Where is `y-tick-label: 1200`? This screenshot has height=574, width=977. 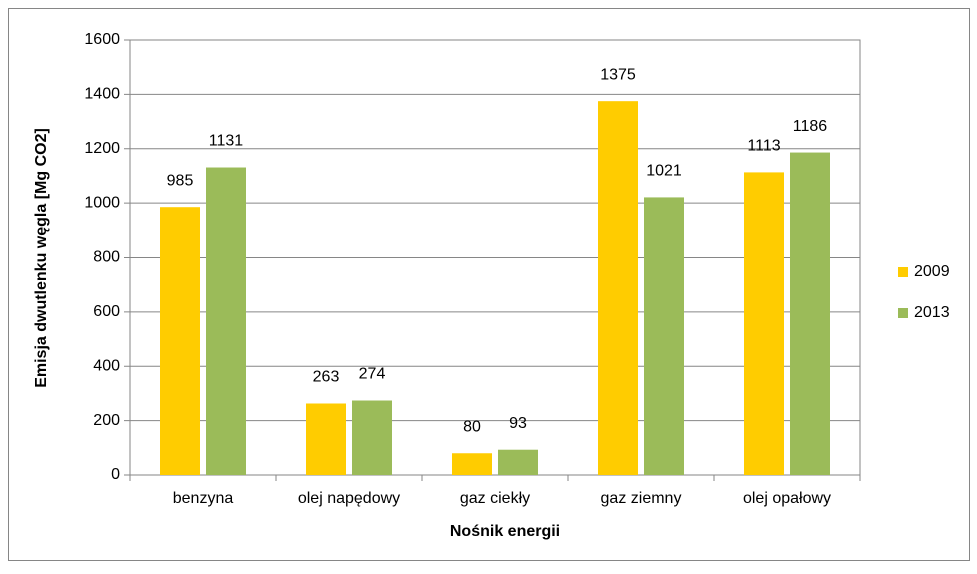
y-tick-label: 1200 is located at coordinates (102, 148).